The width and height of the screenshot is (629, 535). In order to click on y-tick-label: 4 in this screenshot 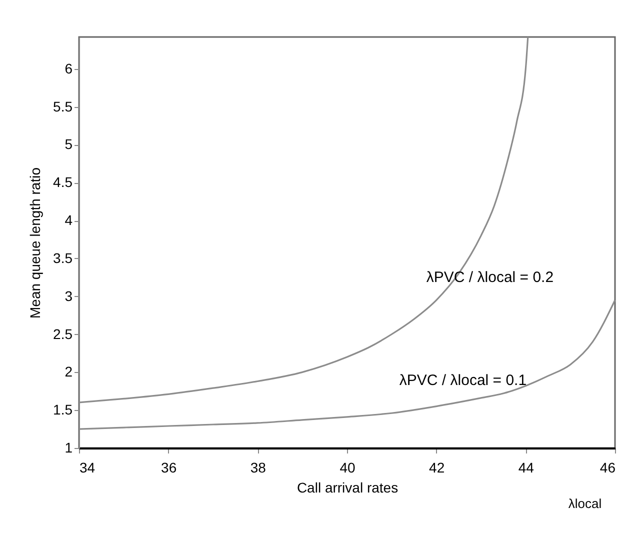, I will do `click(68, 220)`.